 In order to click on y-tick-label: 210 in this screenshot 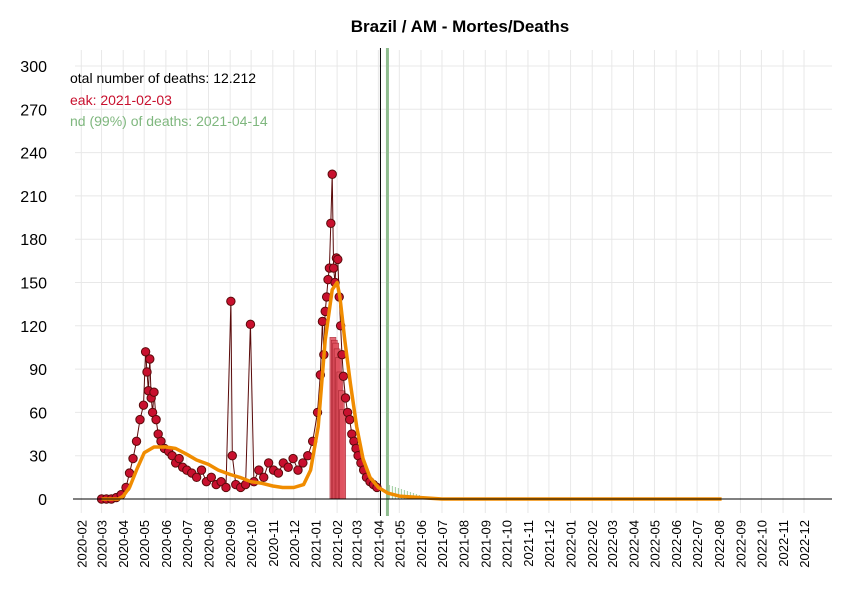, I will do `click(33, 197)`.